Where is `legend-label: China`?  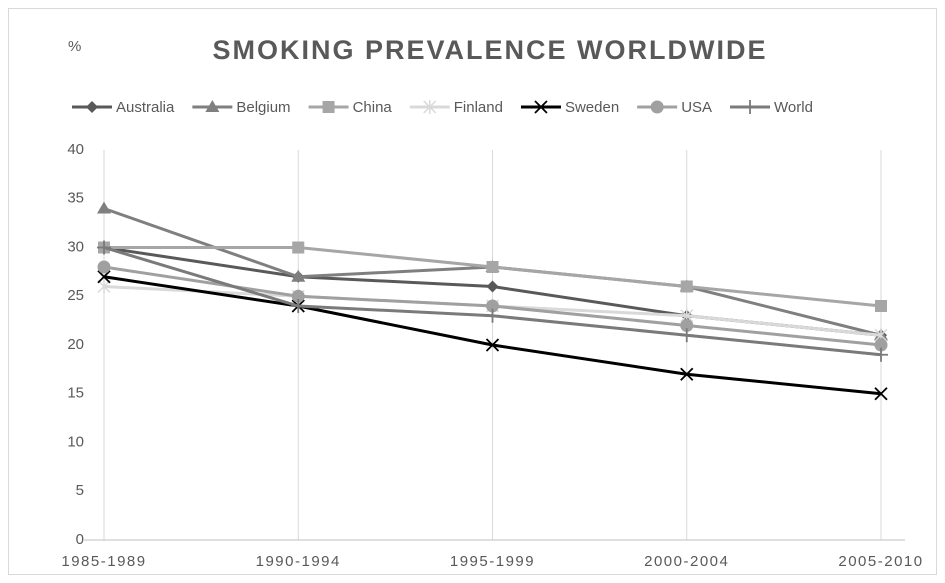 legend-label: China is located at coordinates (373, 107).